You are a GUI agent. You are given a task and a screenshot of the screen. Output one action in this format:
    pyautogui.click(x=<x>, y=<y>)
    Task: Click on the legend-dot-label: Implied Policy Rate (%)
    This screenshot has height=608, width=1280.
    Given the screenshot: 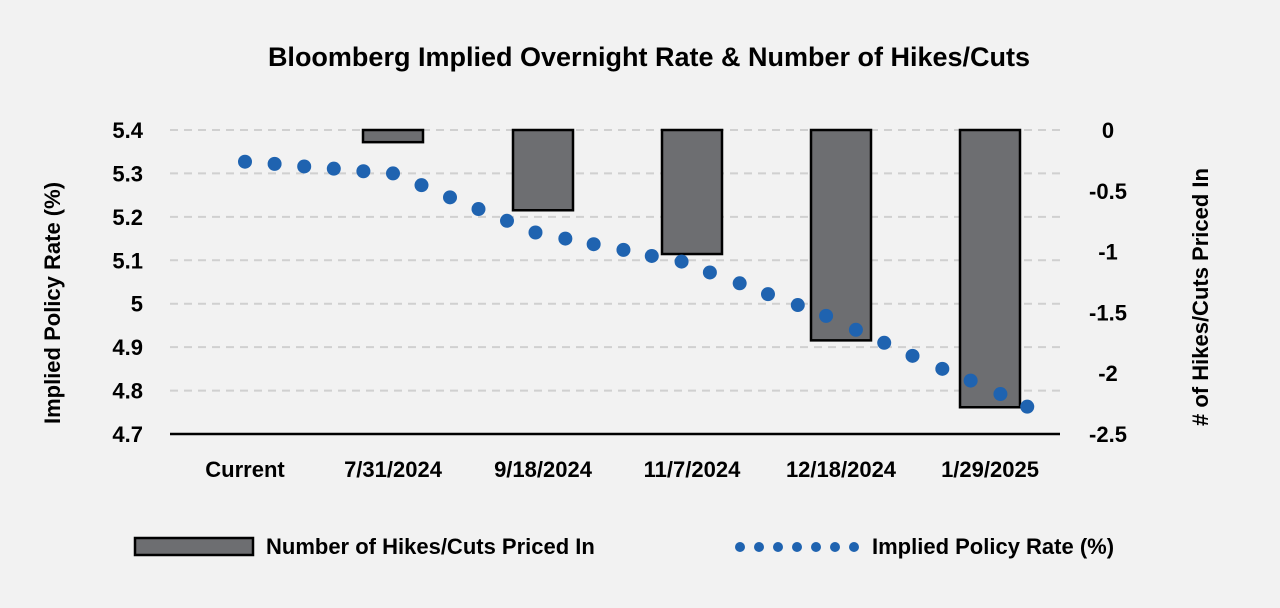 What is the action you would take?
    pyautogui.click(x=993, y=546)
    